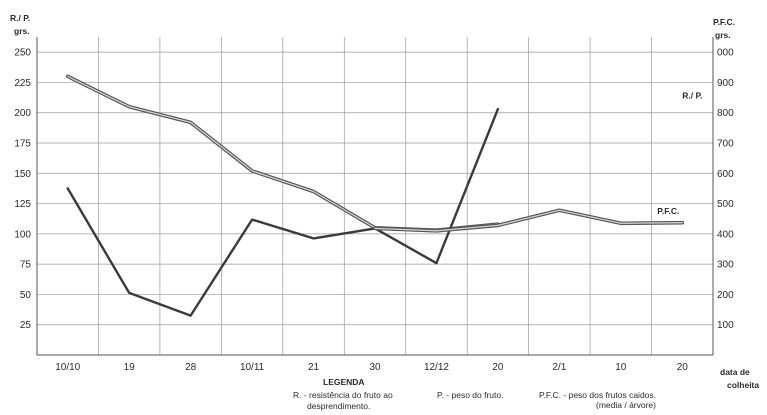  What do you see at coordinates (343, 395) in the screenshot?
I see `legend-item-r-line1: R. - resistência do fruto ao` at bounding box center [343, 395].